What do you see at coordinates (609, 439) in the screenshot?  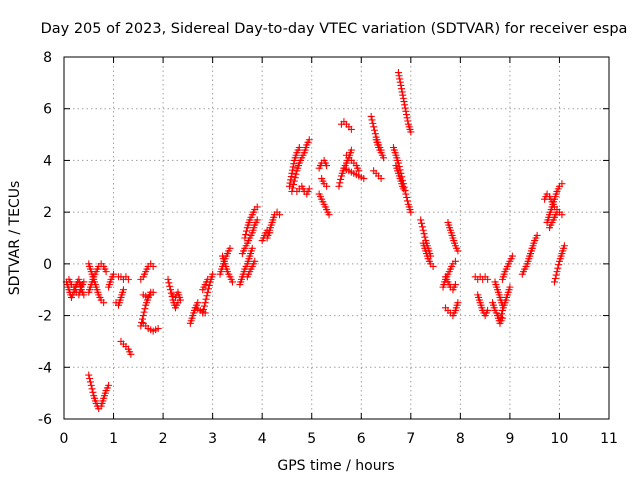 I see `x-tick-label: 11` at bounding box center [609, 439].